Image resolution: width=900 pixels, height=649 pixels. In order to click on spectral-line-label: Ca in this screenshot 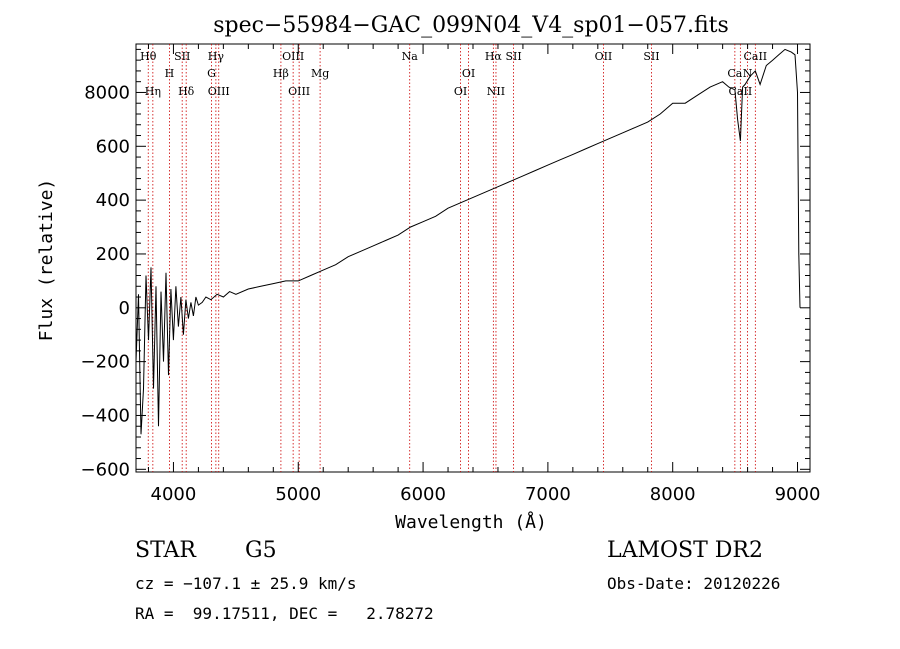, I will do `click(734, 73)`.